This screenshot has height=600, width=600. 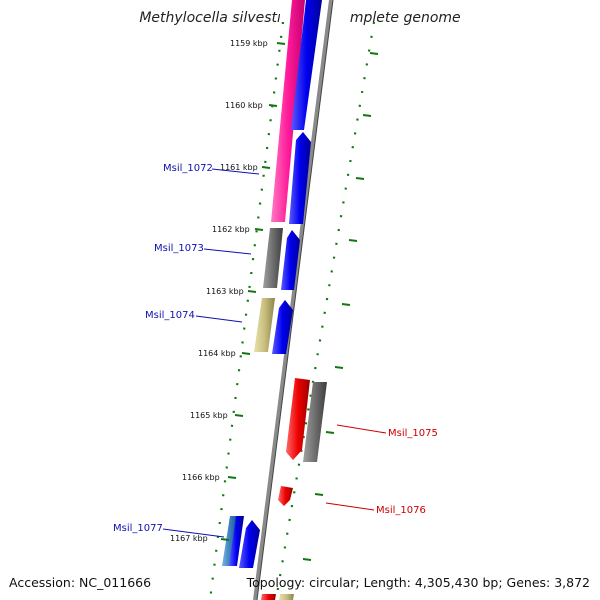 I want to click on right-ticks, so click(x=340, y=306).